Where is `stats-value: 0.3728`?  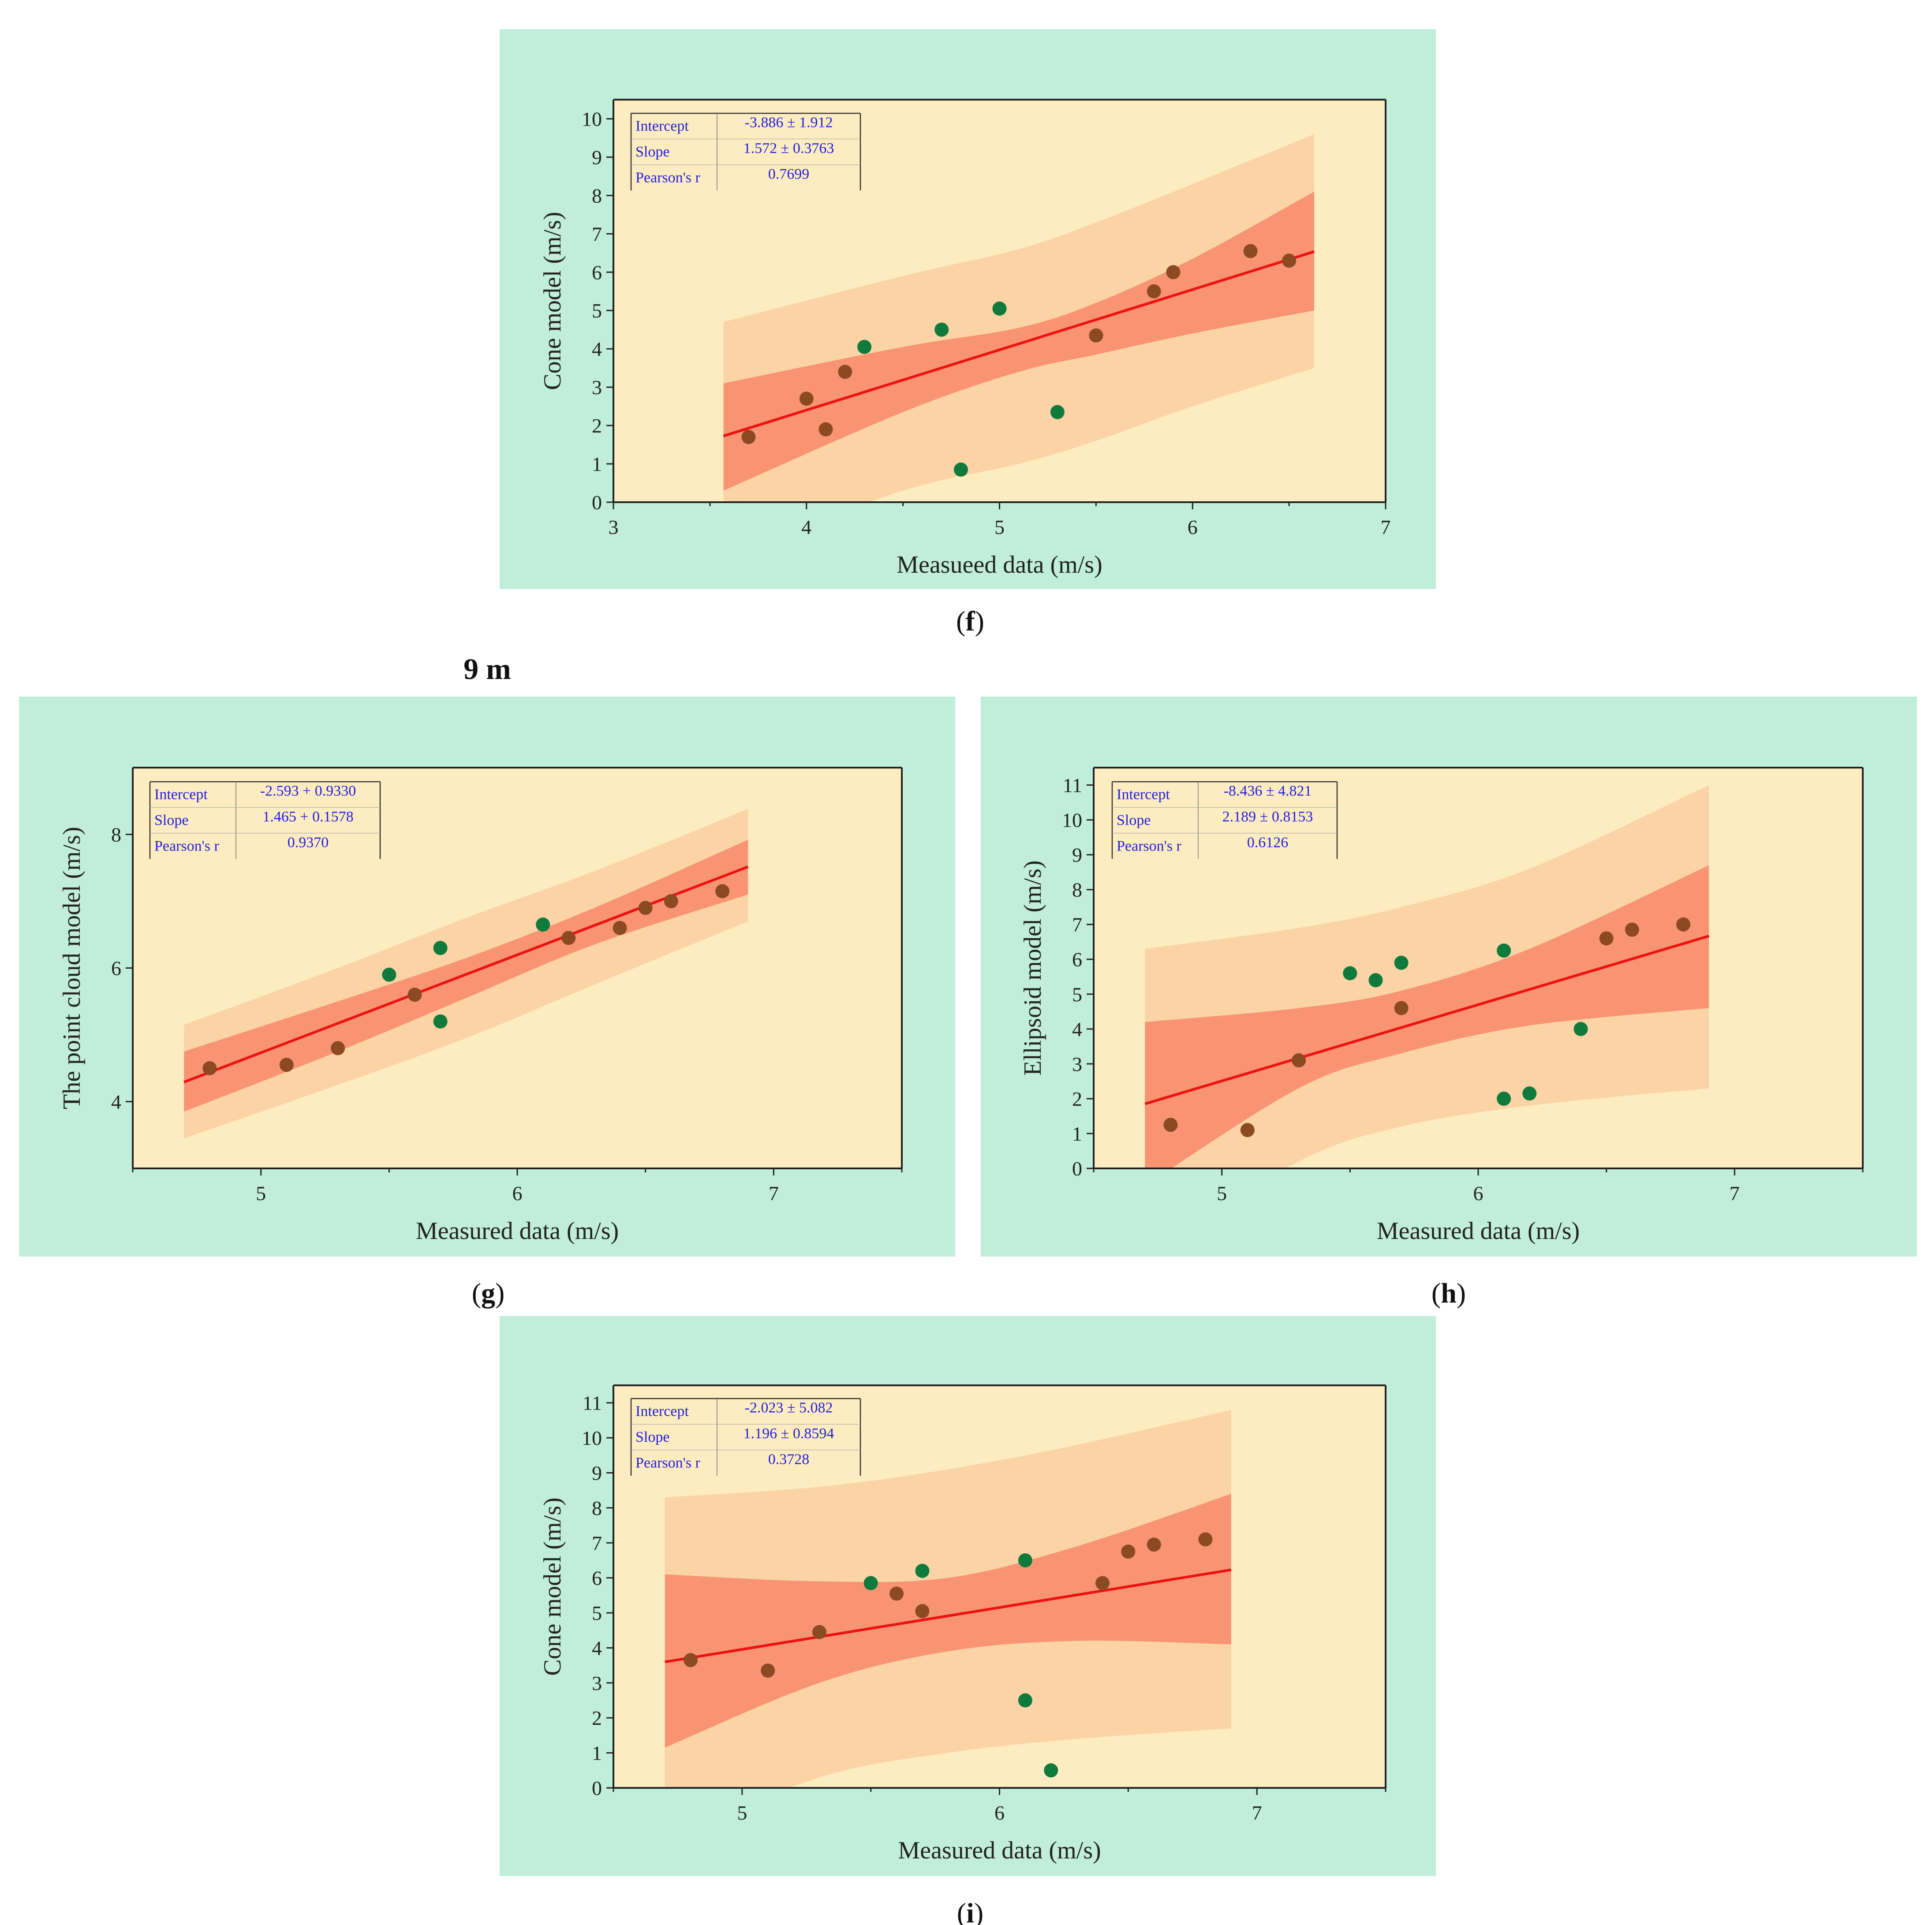 stats-value: 0.3728 is located at coordinates (789, 1459).